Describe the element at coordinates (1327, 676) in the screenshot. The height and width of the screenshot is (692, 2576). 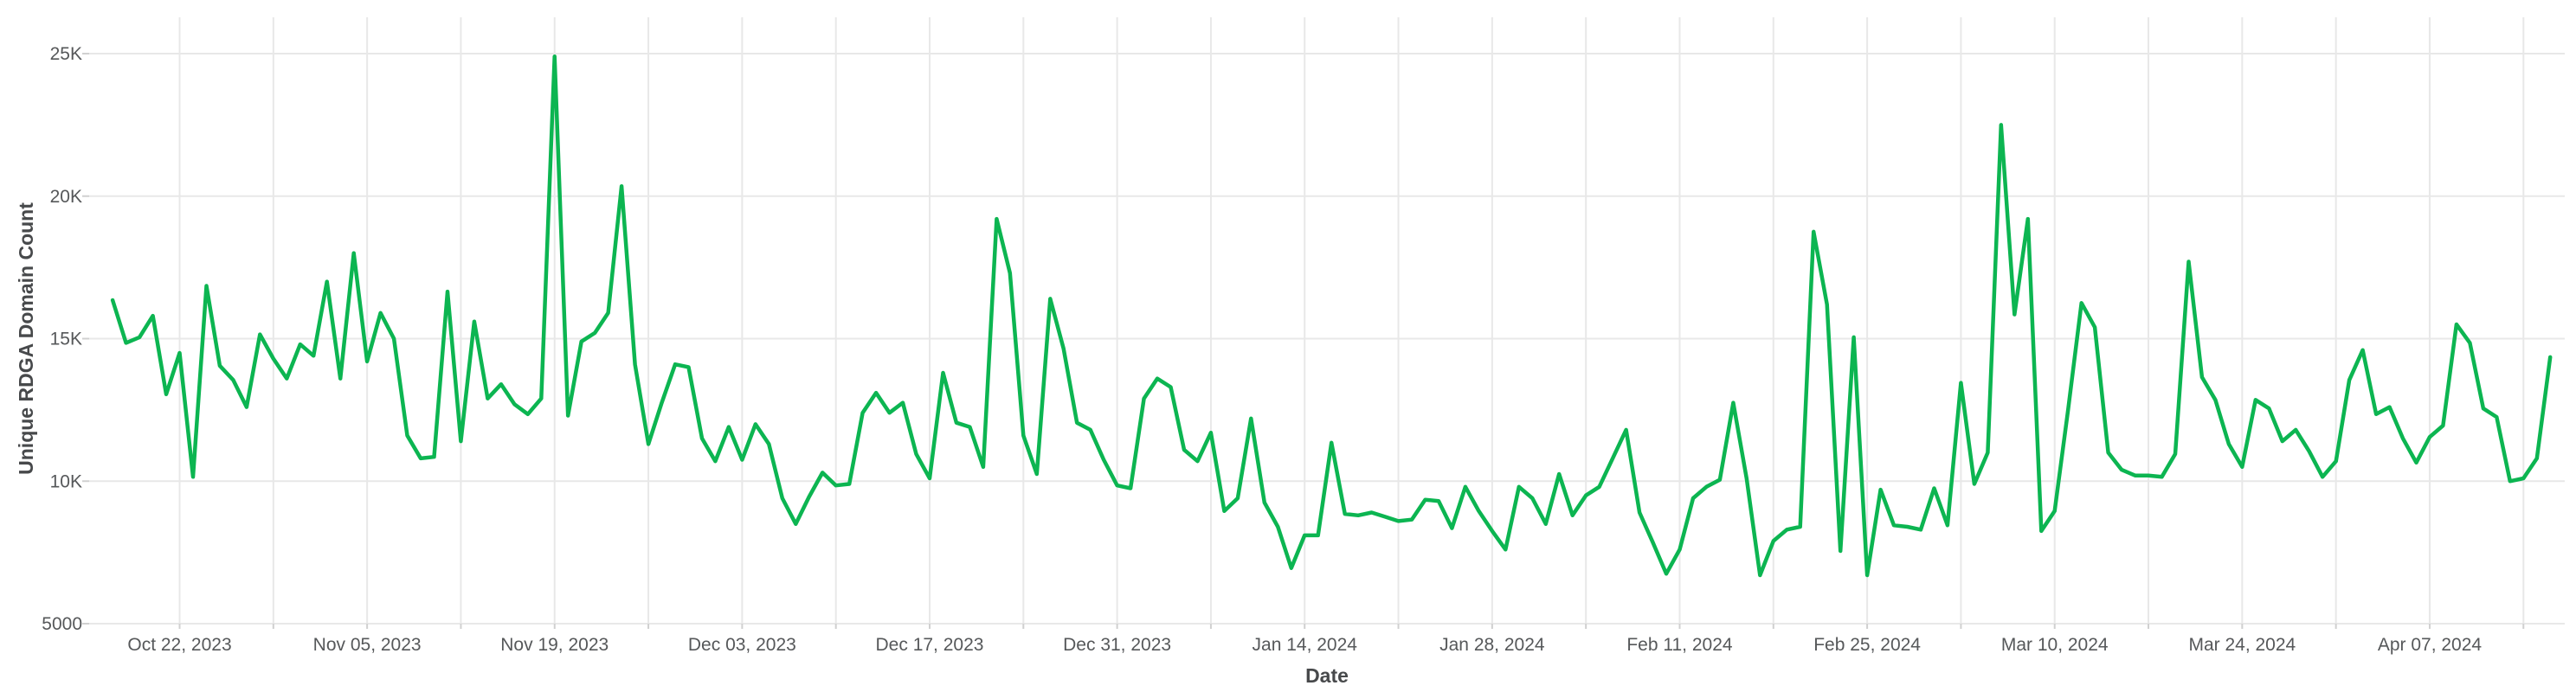
I see `x-axis-title: Date` at that location.